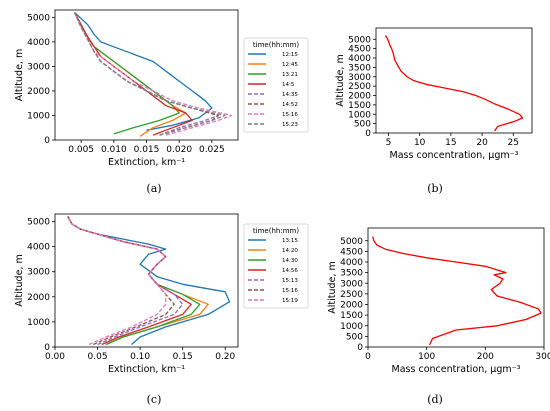  Describe the element at coordinates (359, 59) in the screenshot. I see `chart-b-ytick-label-8: 4000` at that location.